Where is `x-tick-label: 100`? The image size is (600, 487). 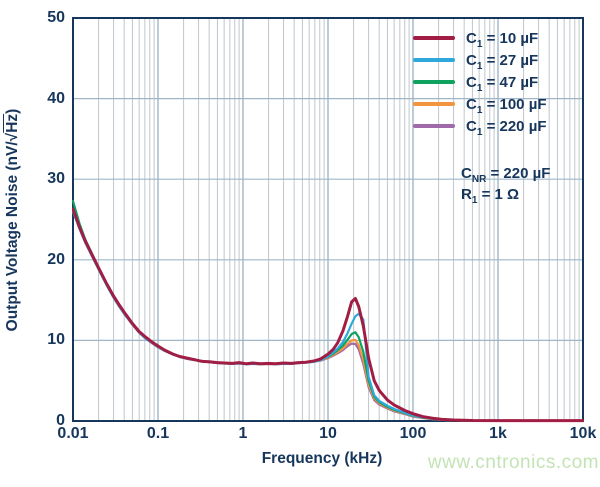 x-tick-label: 100 is located at coordinates (413, 433).